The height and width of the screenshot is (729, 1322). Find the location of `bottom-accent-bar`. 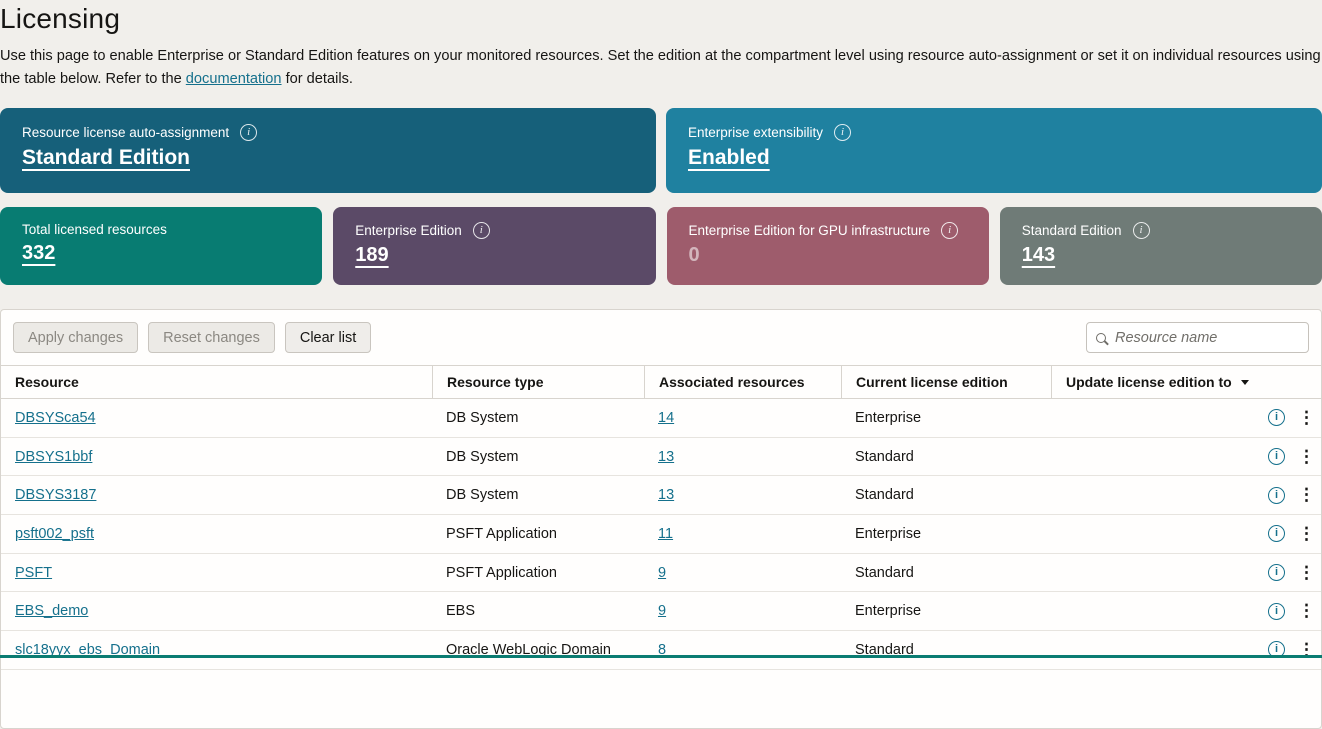

bottom-accent-bar is located at coordinates (661, 656).